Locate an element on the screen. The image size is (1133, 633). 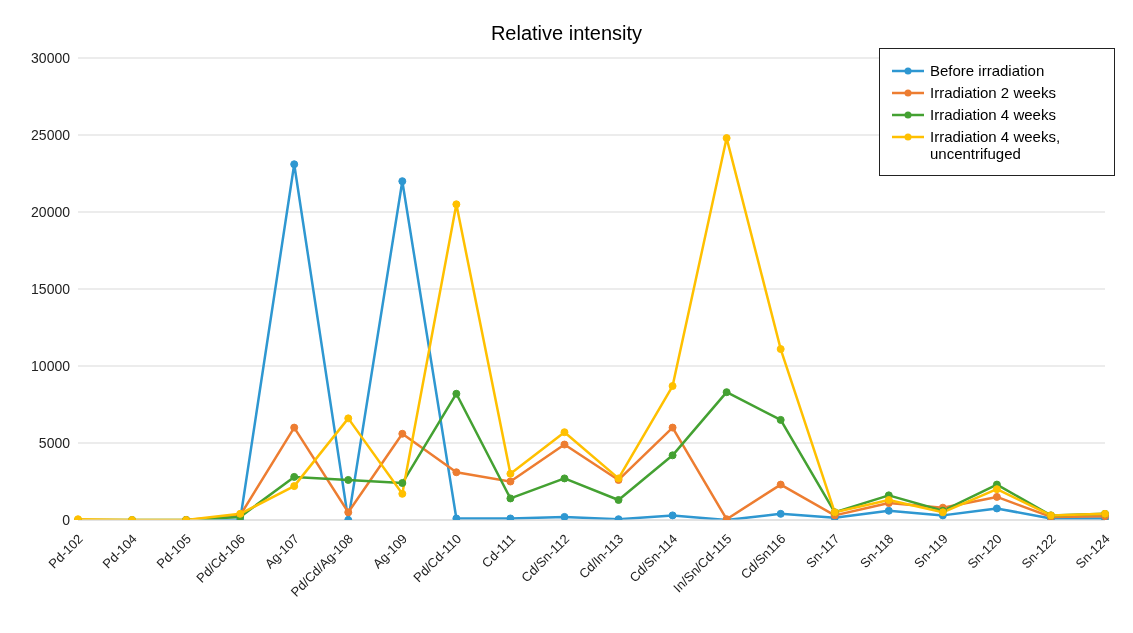
y-tick-label: 10000 is located at coordinates (51, 365).